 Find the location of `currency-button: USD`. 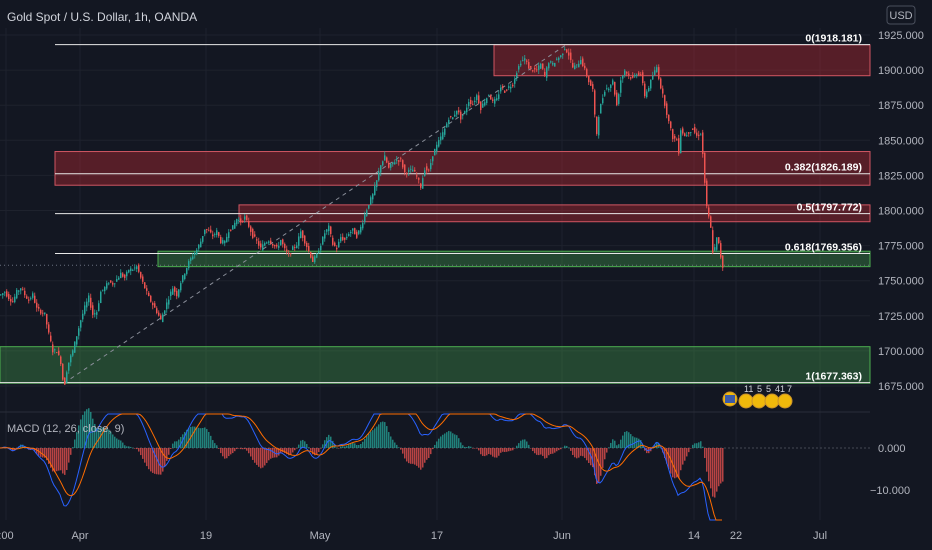

currency-button: USD is located at coordinates (901, 15).